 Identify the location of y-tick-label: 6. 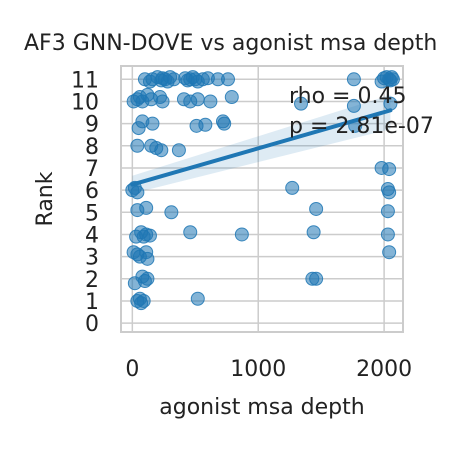
(92, 191).